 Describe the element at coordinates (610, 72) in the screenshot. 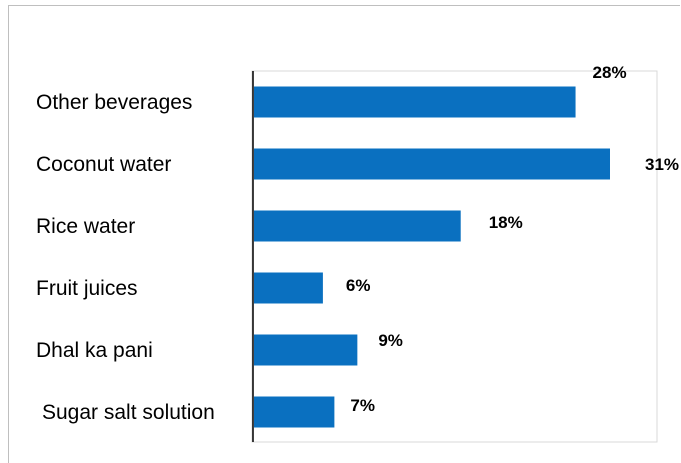

I see `data-label: 28%` at that location.